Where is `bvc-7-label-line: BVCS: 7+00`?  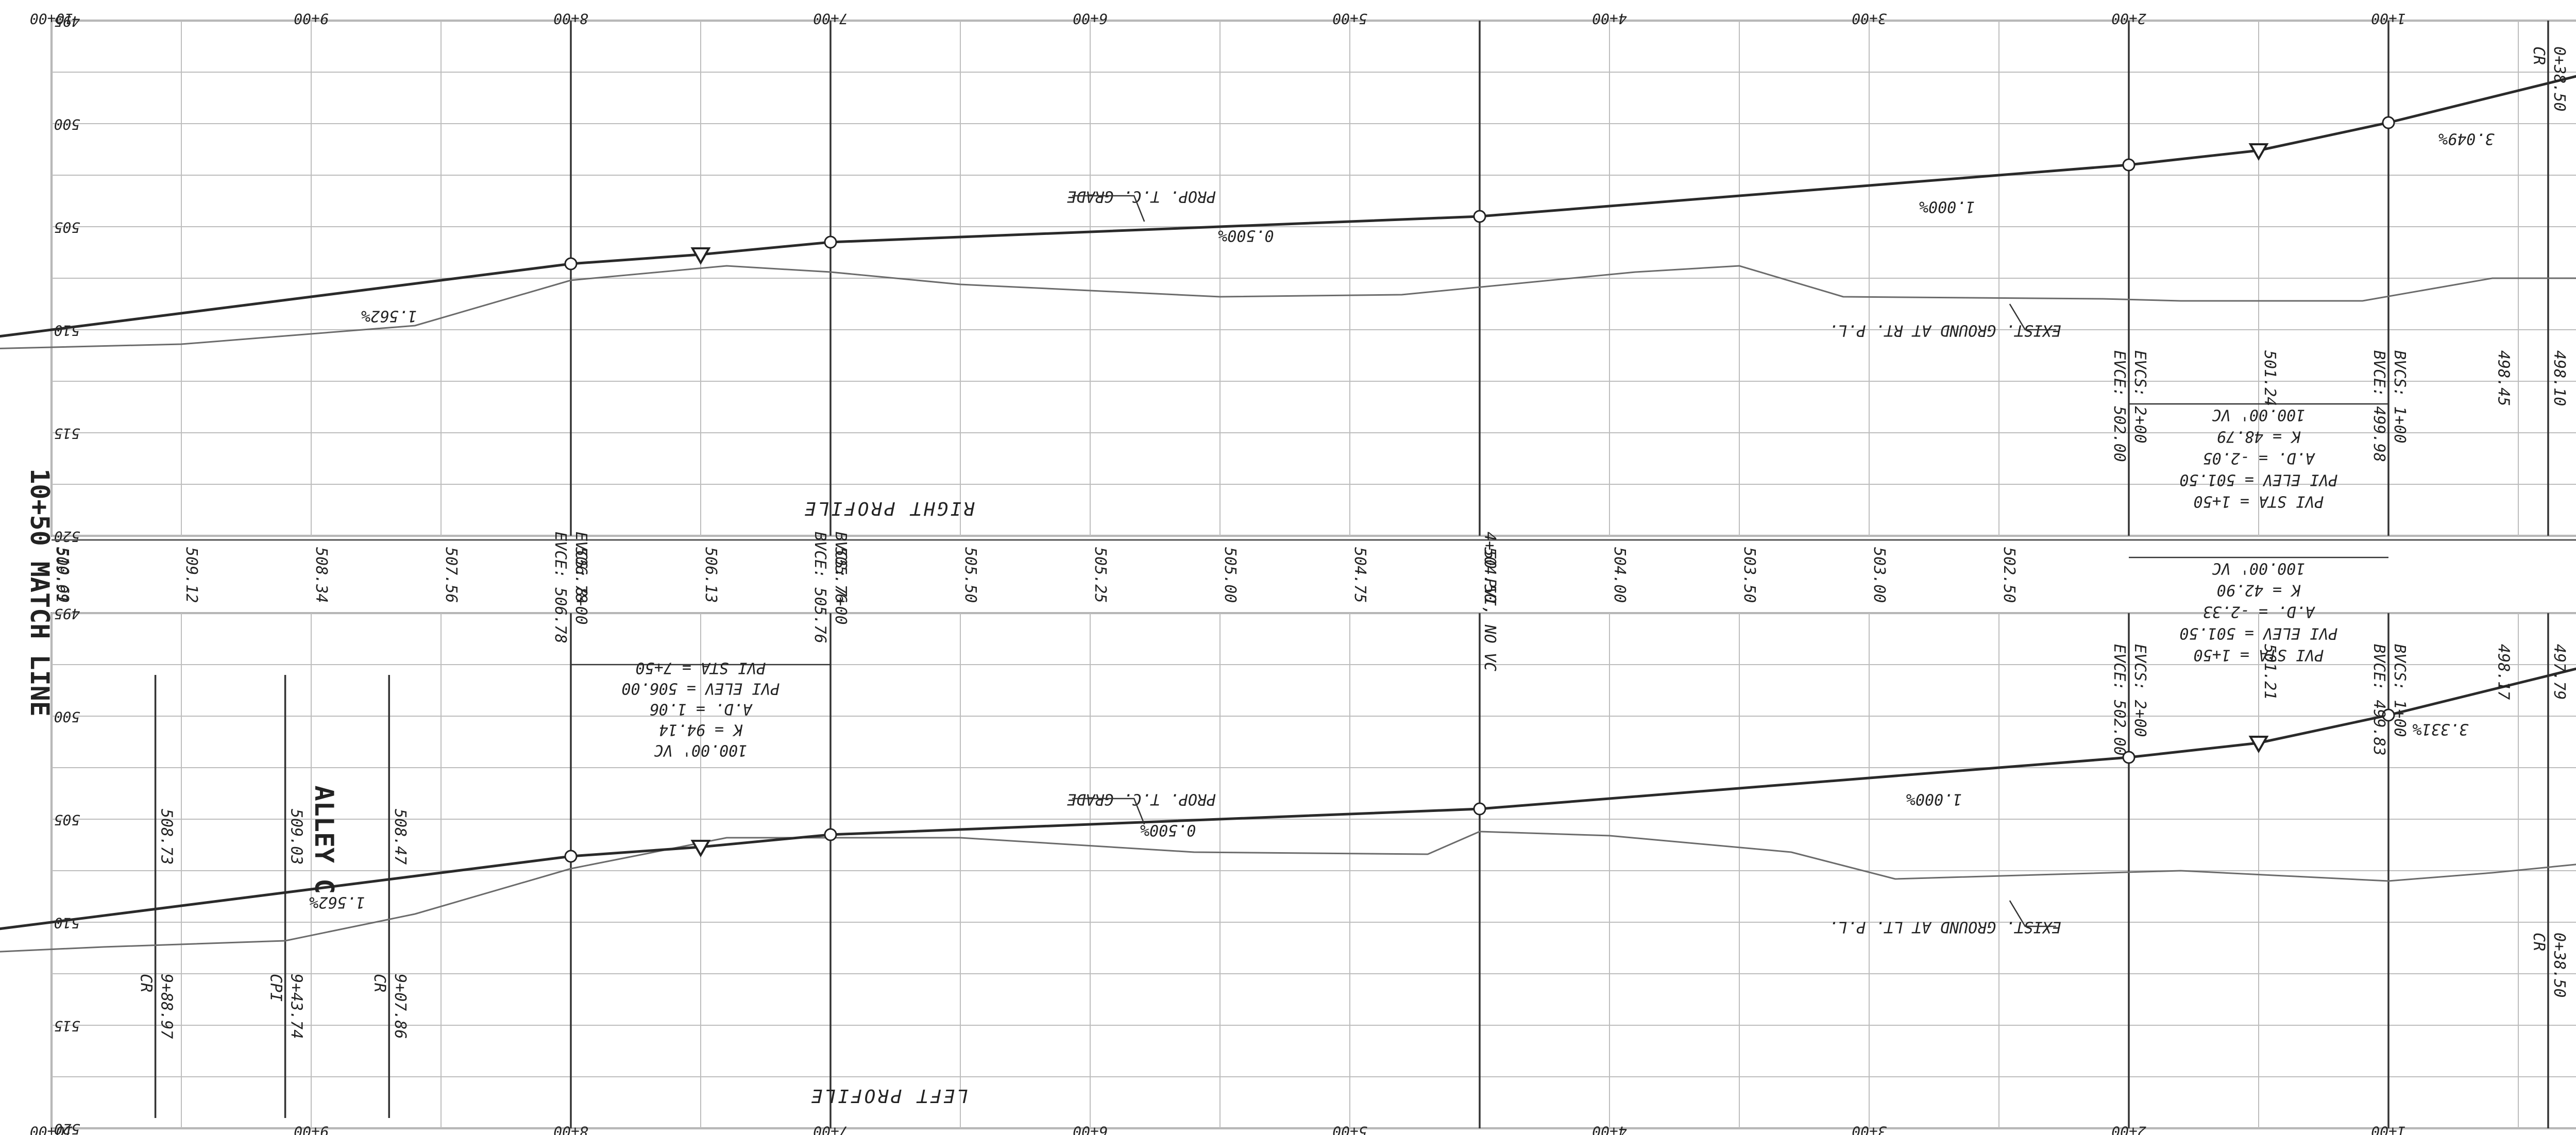
bvc-7-label-line: BVCS: 7+00 is located at coordinates (841, 579).